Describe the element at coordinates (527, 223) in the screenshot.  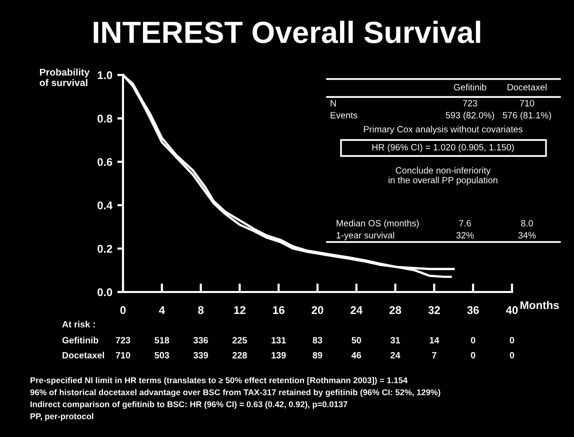
I see `text: 8.0` at that location.